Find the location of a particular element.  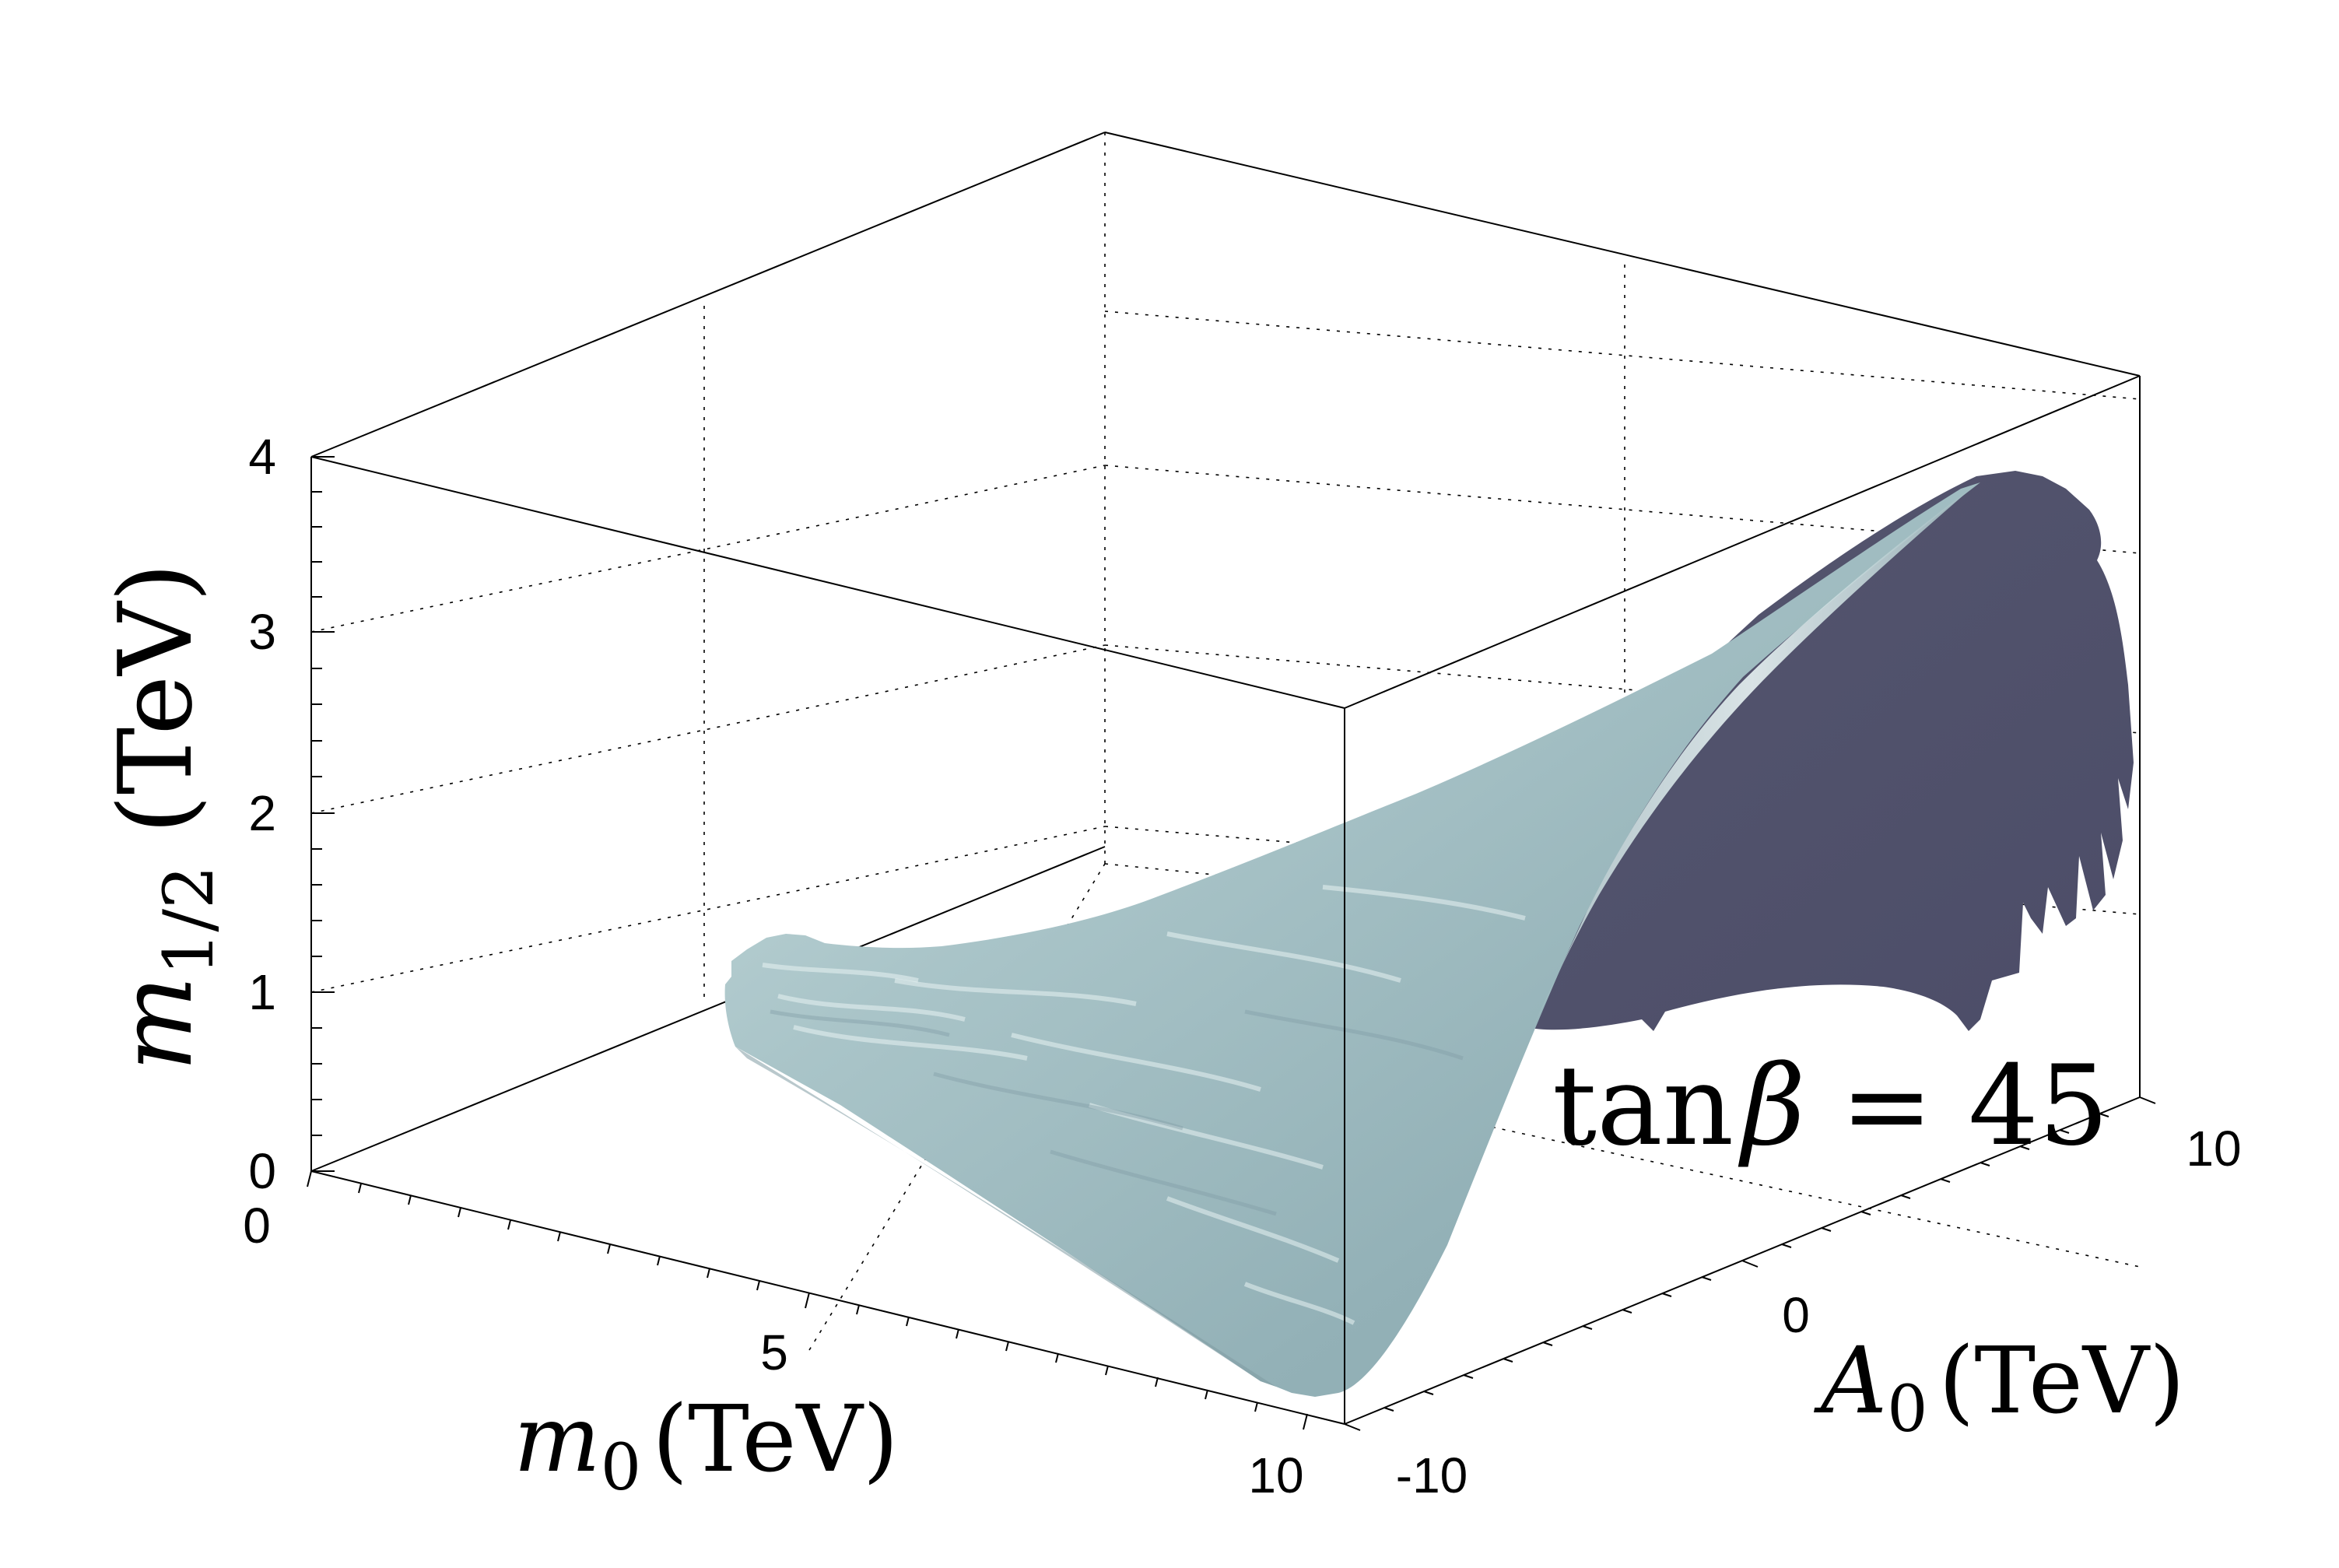

z-tick-label: 2 is located at coordinates (262, 813).